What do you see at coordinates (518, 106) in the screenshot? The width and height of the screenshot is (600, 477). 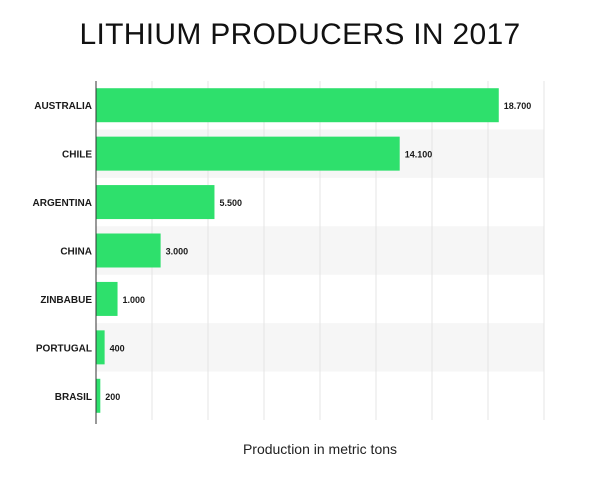 I see `value-label: 18.700` at bounding box center [518, 106].